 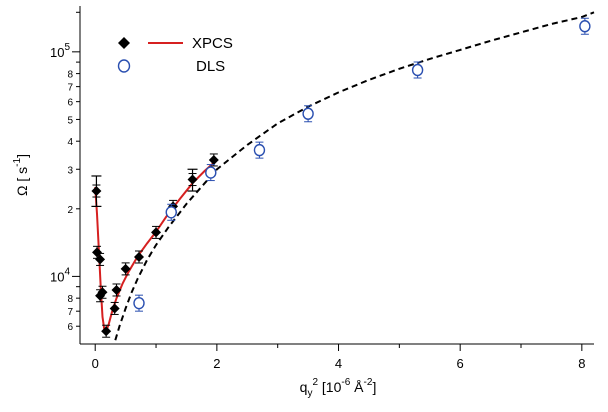 I want to click on y-axis-title: Ω [ s-1], so click(x=21, y=175).